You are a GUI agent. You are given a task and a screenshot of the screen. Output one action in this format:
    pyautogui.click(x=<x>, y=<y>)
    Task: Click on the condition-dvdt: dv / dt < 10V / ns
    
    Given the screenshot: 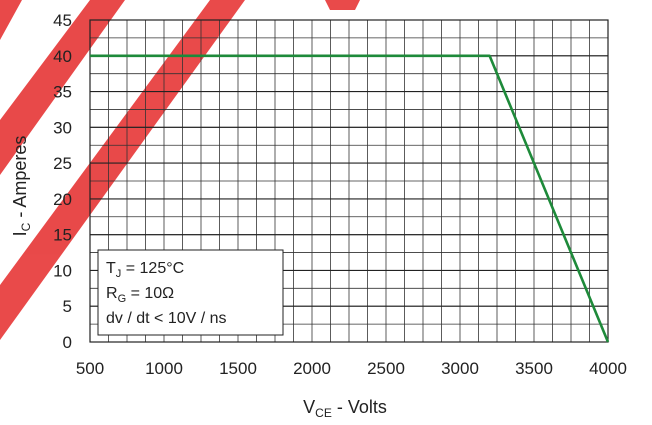 What is the action you would take?
    pyautogui.click(x=166, y=318)
    